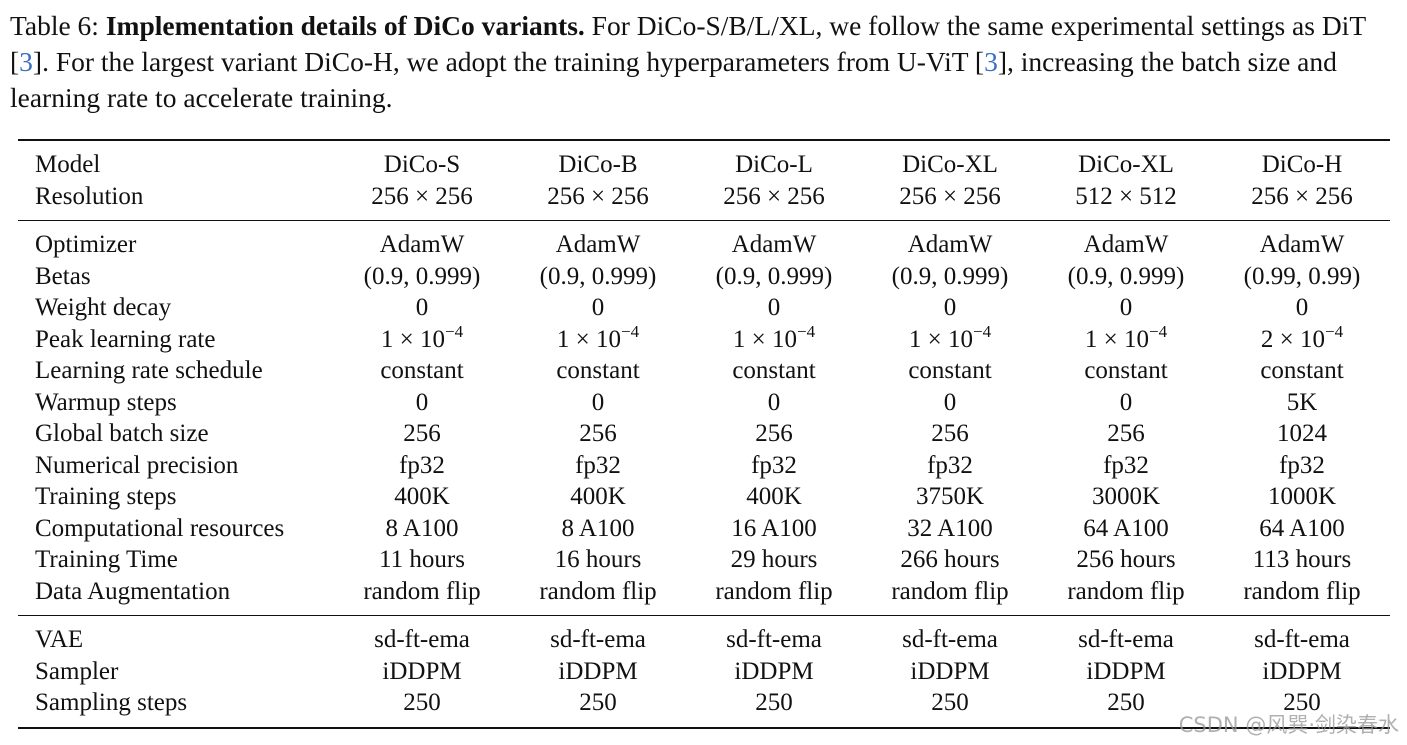 This screenshot has width=1407, height=745. I want to click on row-label: Betas, so click(63, 276).